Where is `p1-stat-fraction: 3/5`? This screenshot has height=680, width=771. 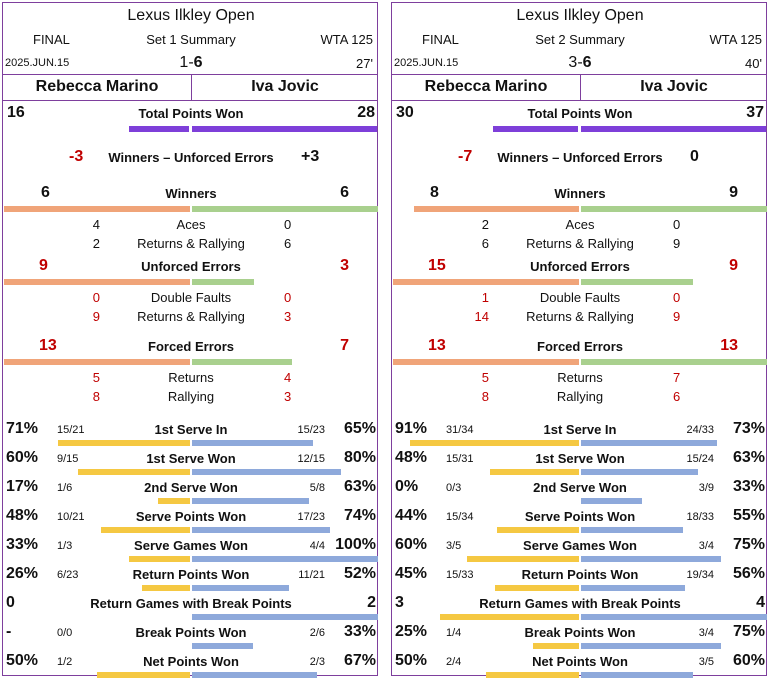
p1-stat-fraction: 3/5 is located at coordinates (454, 546).